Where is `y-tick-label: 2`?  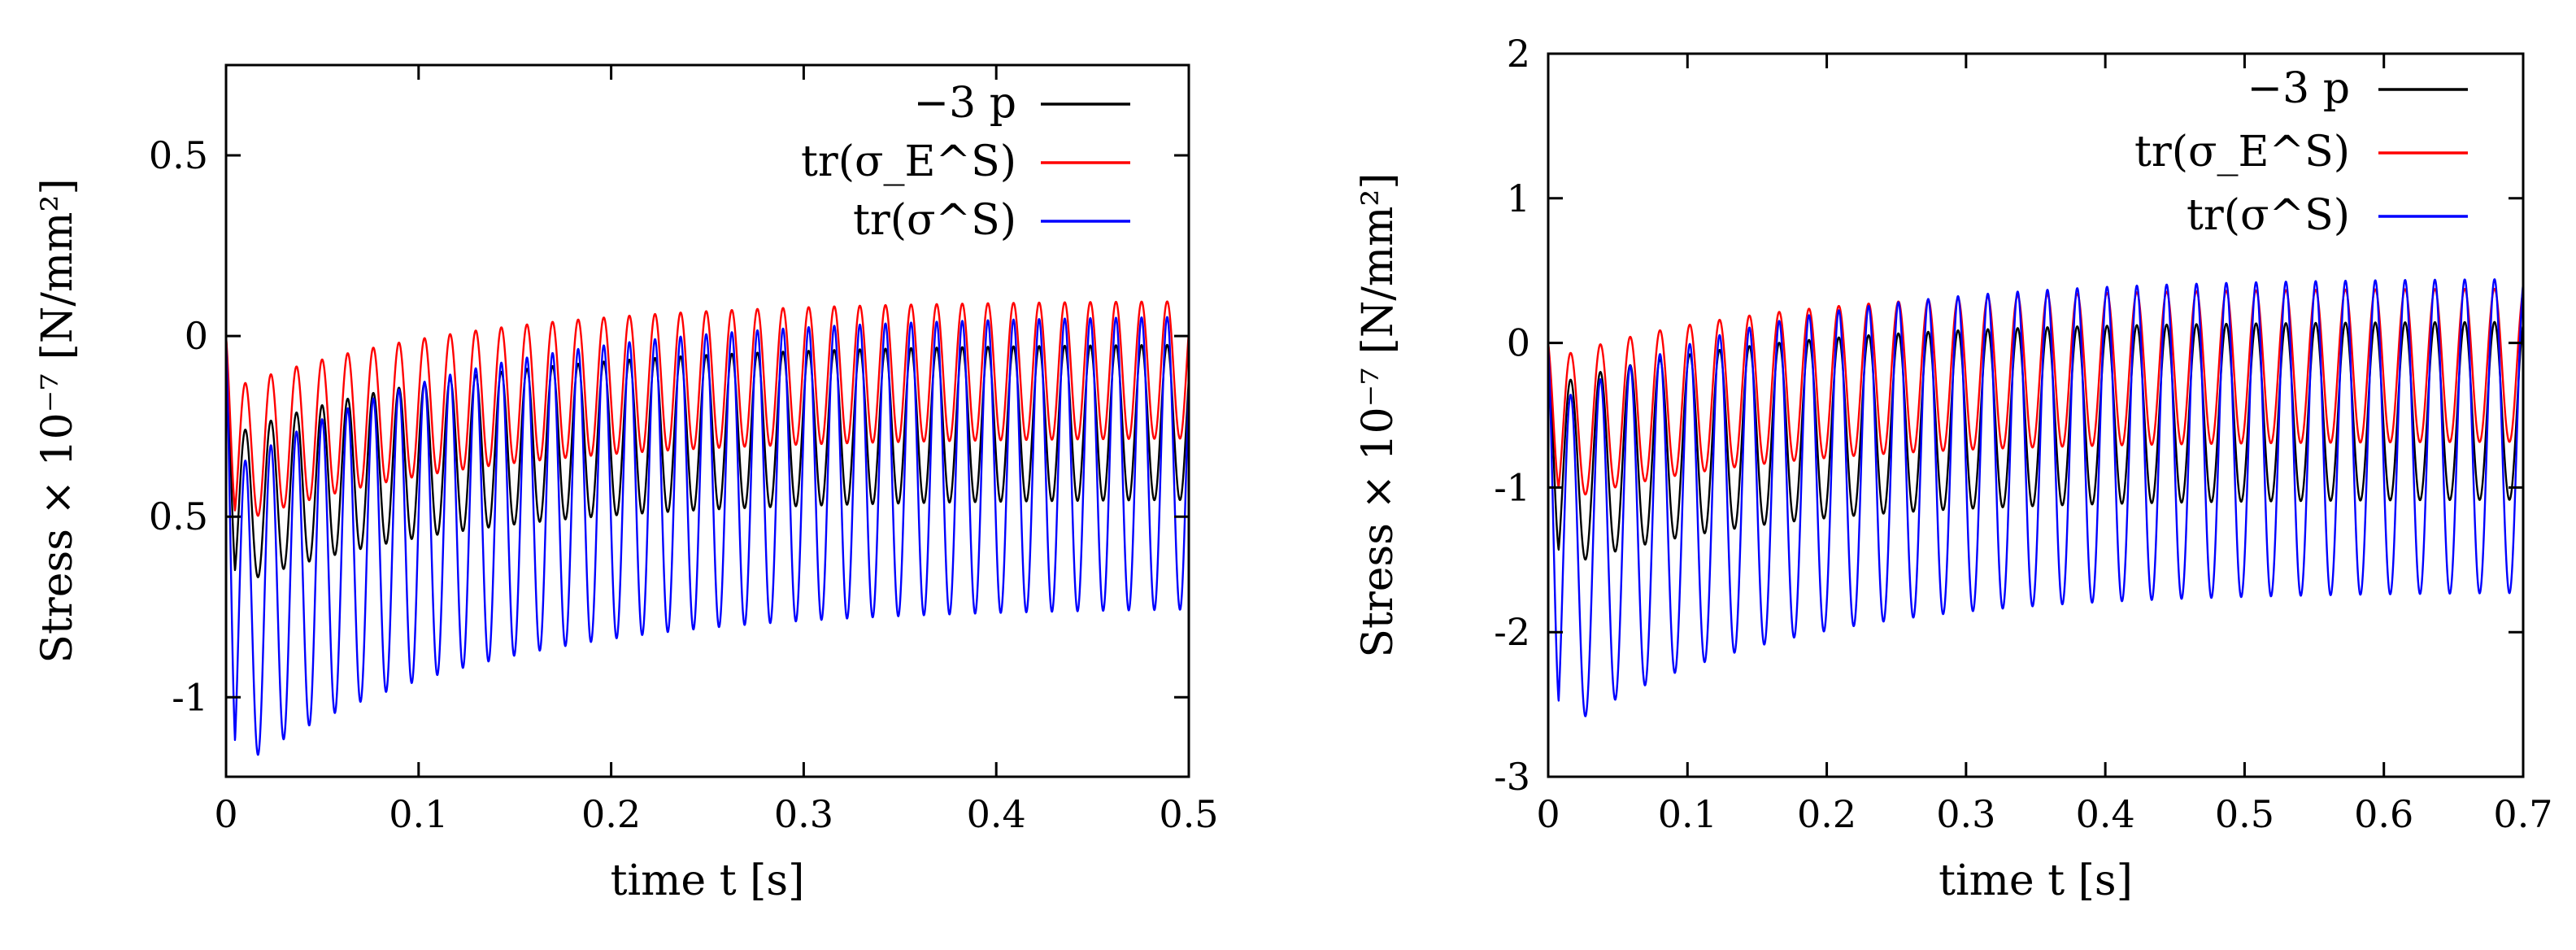 y-tick-label: 2 is located at coordinates (1518, 54).